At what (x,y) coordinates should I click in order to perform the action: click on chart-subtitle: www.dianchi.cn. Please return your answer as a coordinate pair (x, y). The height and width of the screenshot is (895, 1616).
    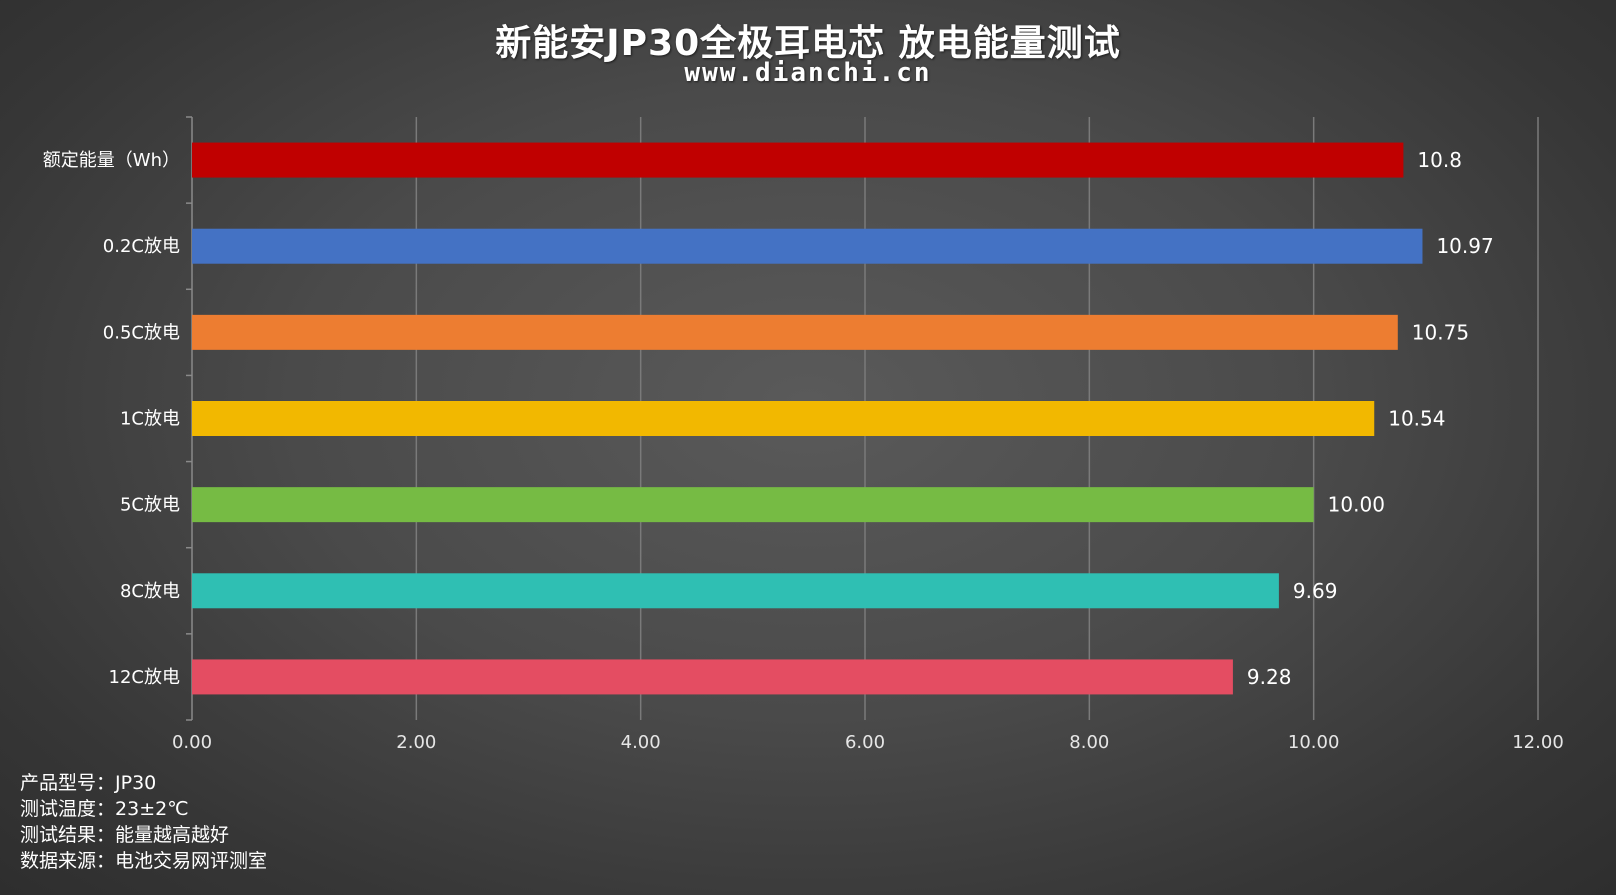
    Looking at the image, I should click on (808, 73).